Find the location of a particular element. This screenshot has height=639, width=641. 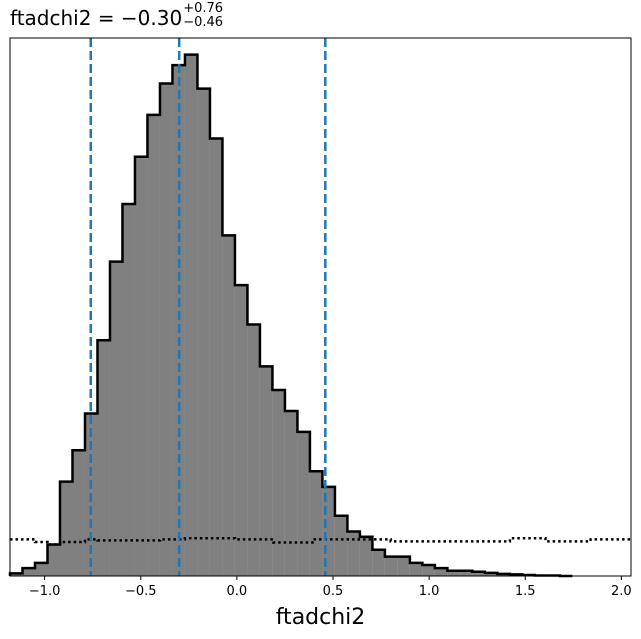

x-axis-ticks: −1.0 −0.5 0.0 0.5 1.0 1.5 2.0 is located at coordinates (330, 587).